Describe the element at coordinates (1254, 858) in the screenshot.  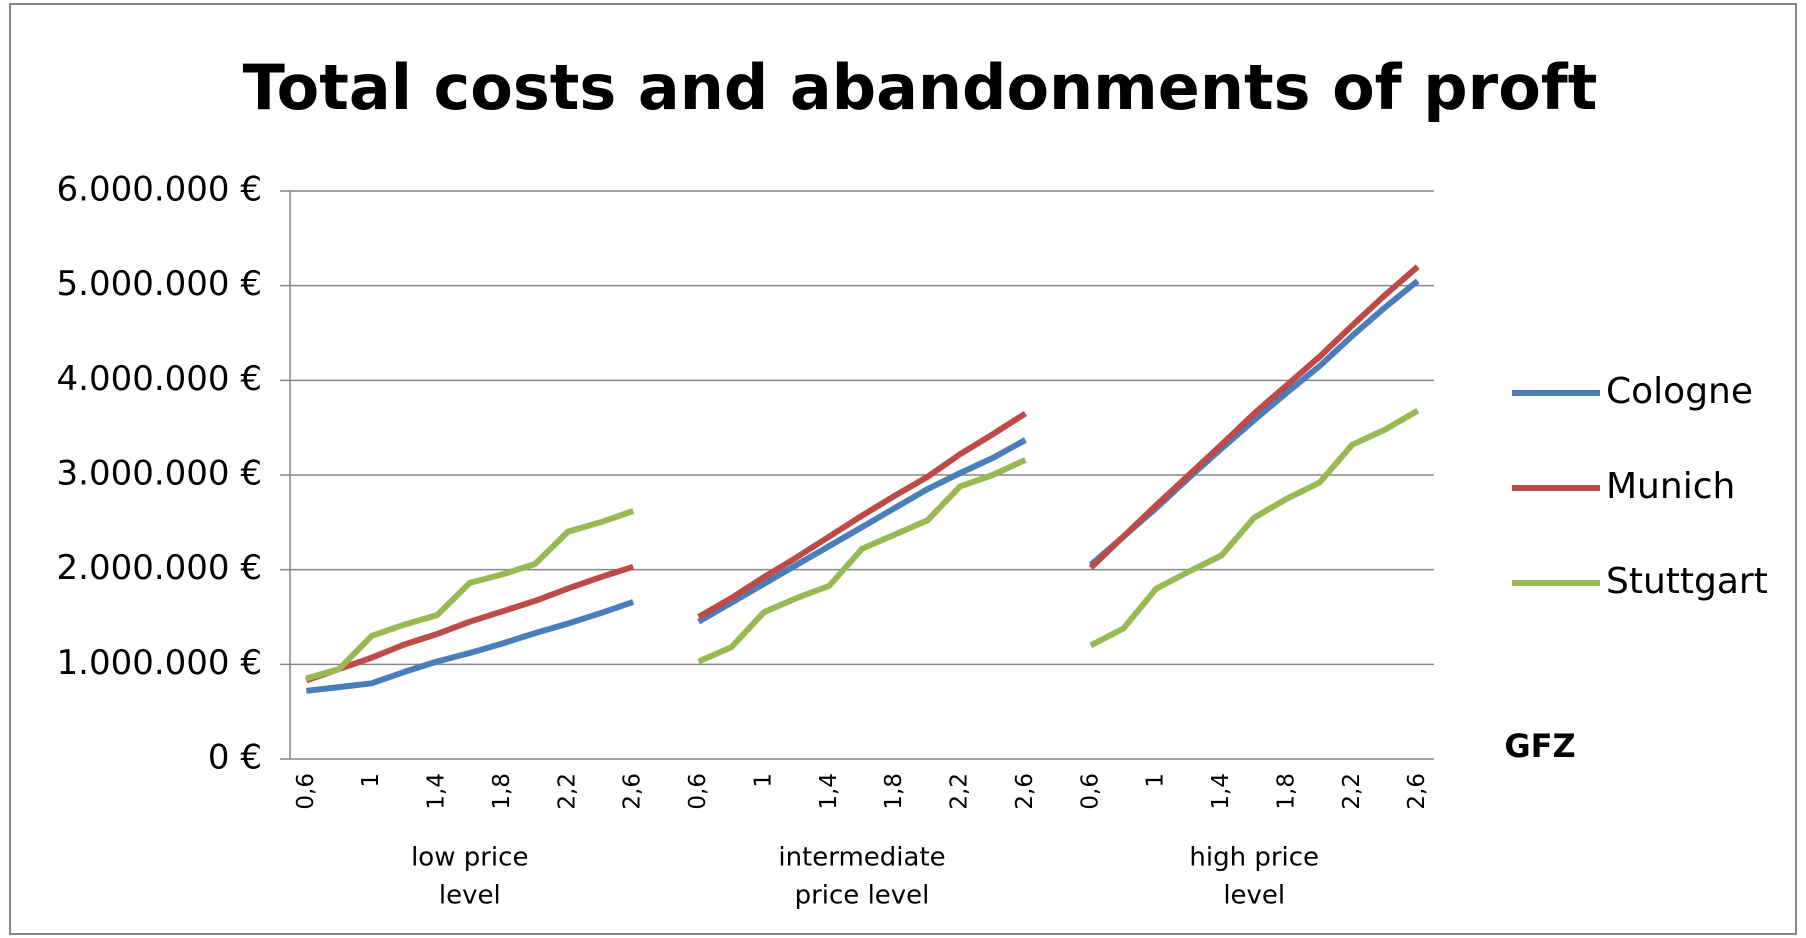
I see `group-label: high price` at that location.